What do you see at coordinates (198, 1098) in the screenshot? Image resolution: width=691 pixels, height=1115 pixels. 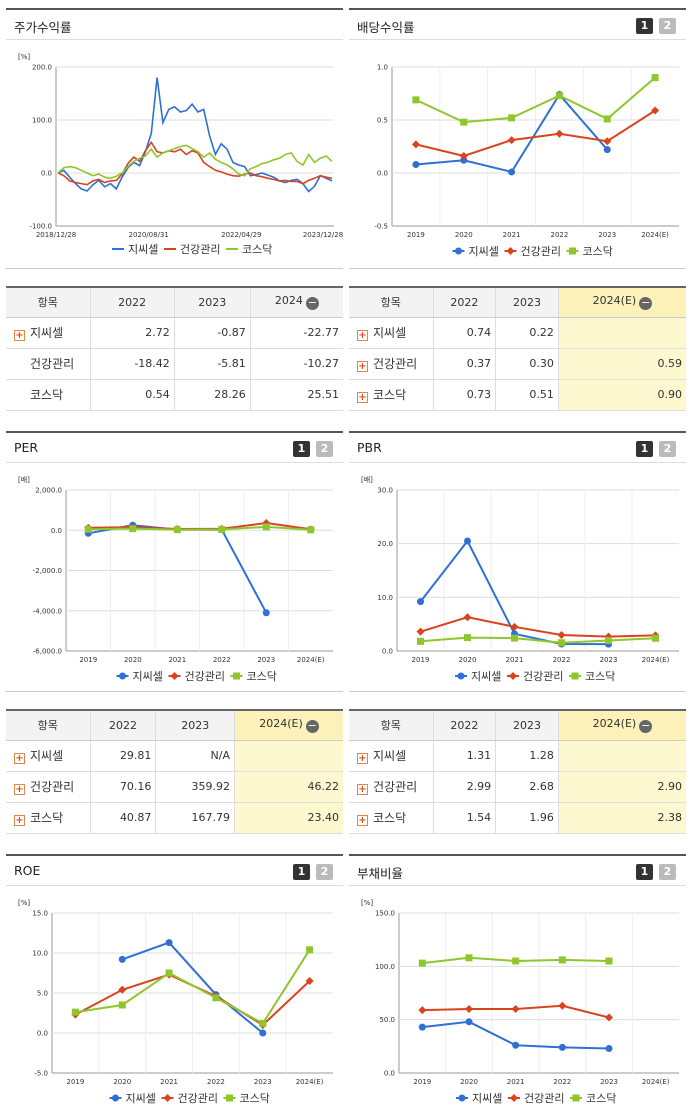 I see `legend-label: 건강관리` at bounding box center [198, 1098].